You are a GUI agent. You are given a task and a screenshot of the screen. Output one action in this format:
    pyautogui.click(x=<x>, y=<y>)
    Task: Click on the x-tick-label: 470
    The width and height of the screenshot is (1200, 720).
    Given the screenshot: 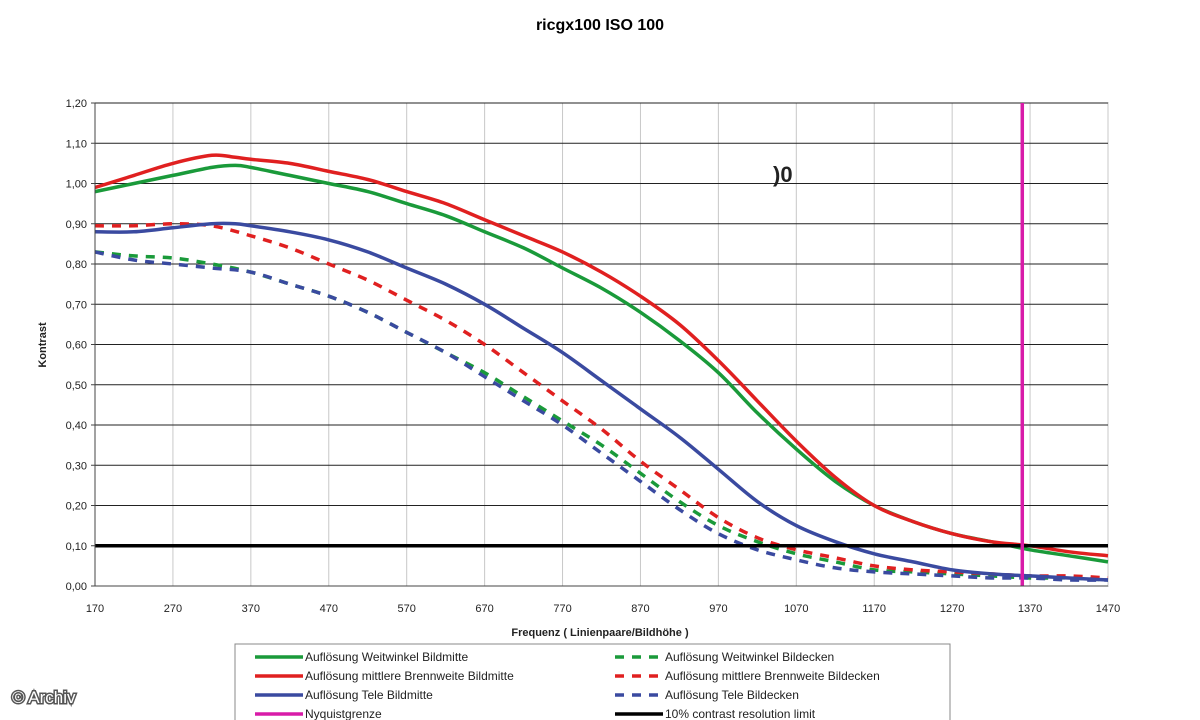 What is the action you would take?
    pyautogui.click(x=329, y=609)
    